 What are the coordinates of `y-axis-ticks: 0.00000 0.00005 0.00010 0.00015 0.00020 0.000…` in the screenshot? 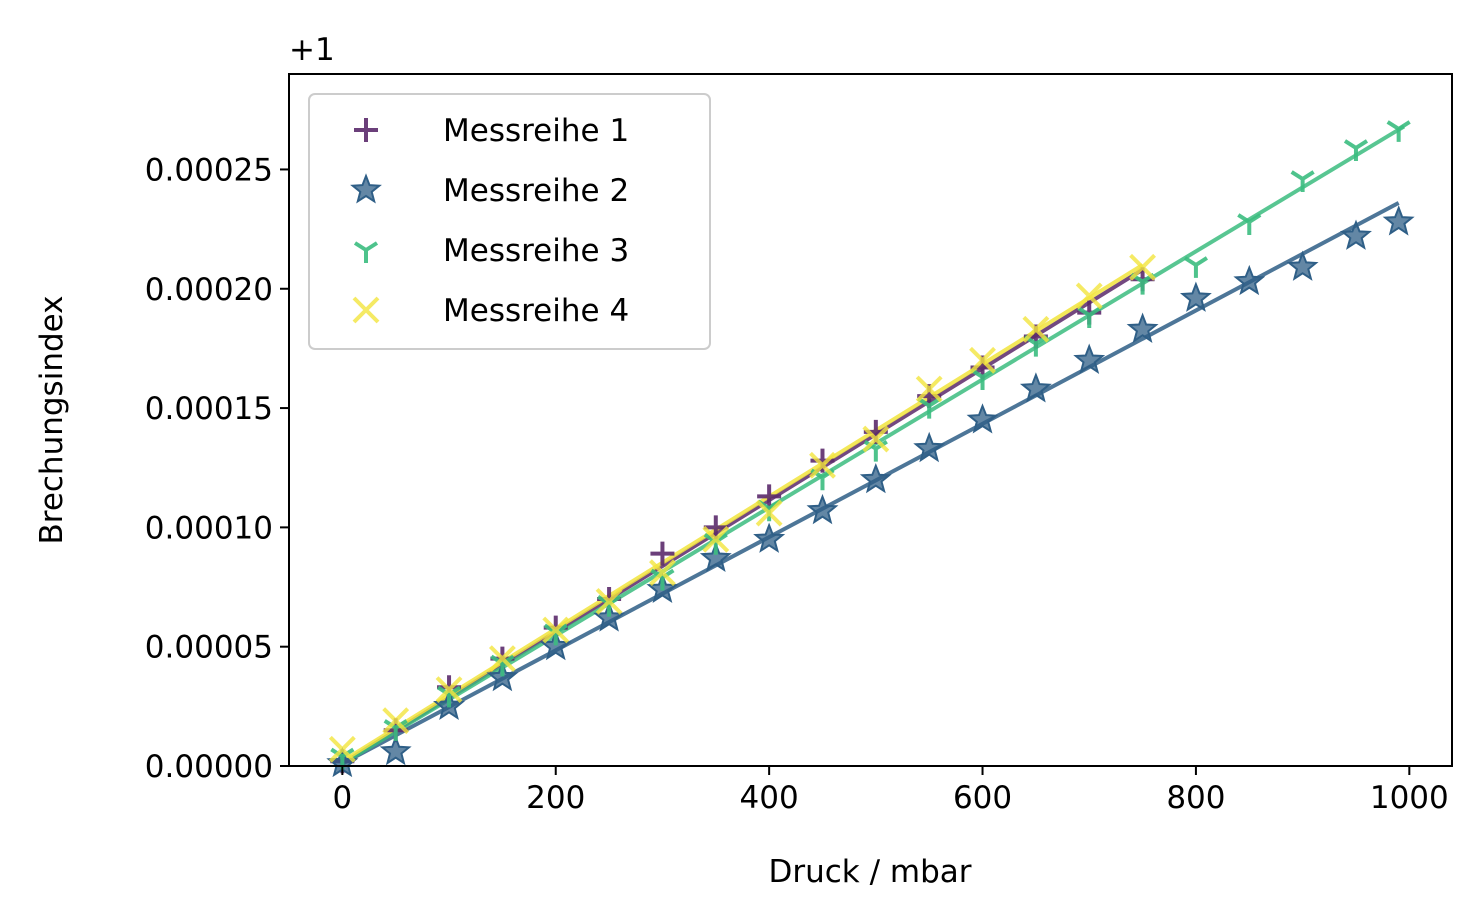 It's located at (217, 468).